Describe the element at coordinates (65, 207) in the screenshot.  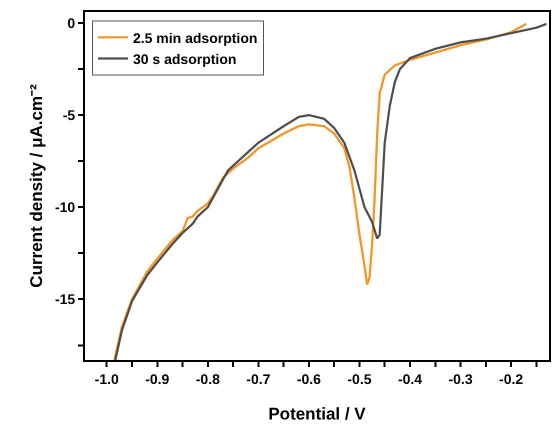
I see `y-tick-label: -10` at that location.